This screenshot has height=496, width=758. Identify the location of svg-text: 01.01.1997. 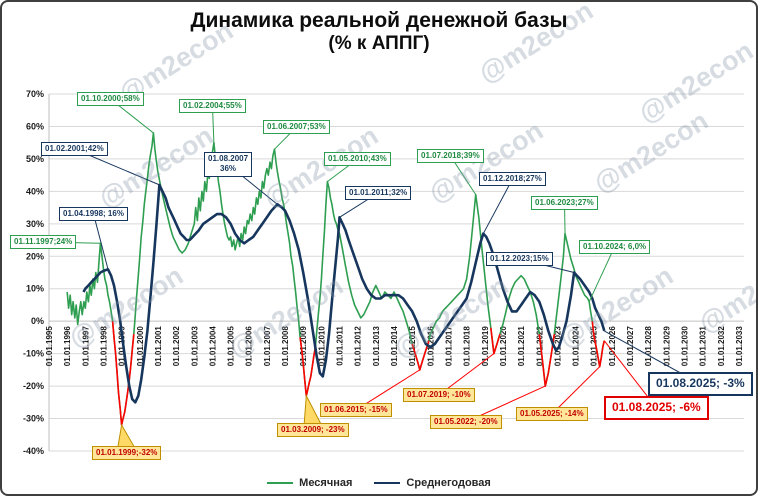
(85, 346).